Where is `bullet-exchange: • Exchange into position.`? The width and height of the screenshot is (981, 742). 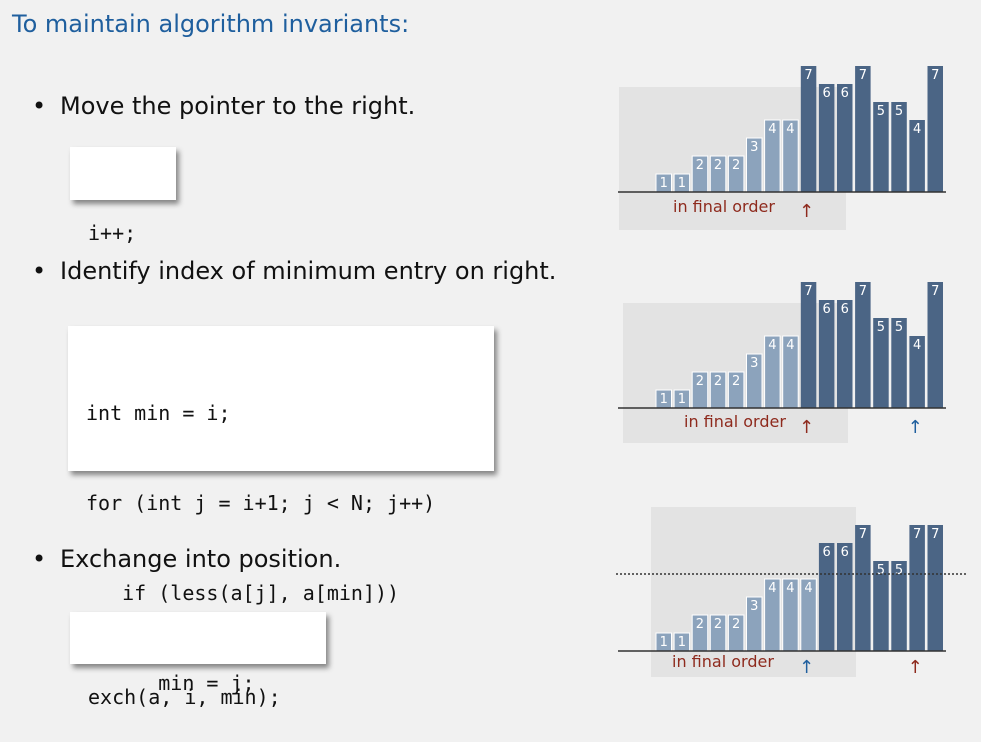
bullet-exchange: • Exchange into position. is located at coordinates (186, 559).